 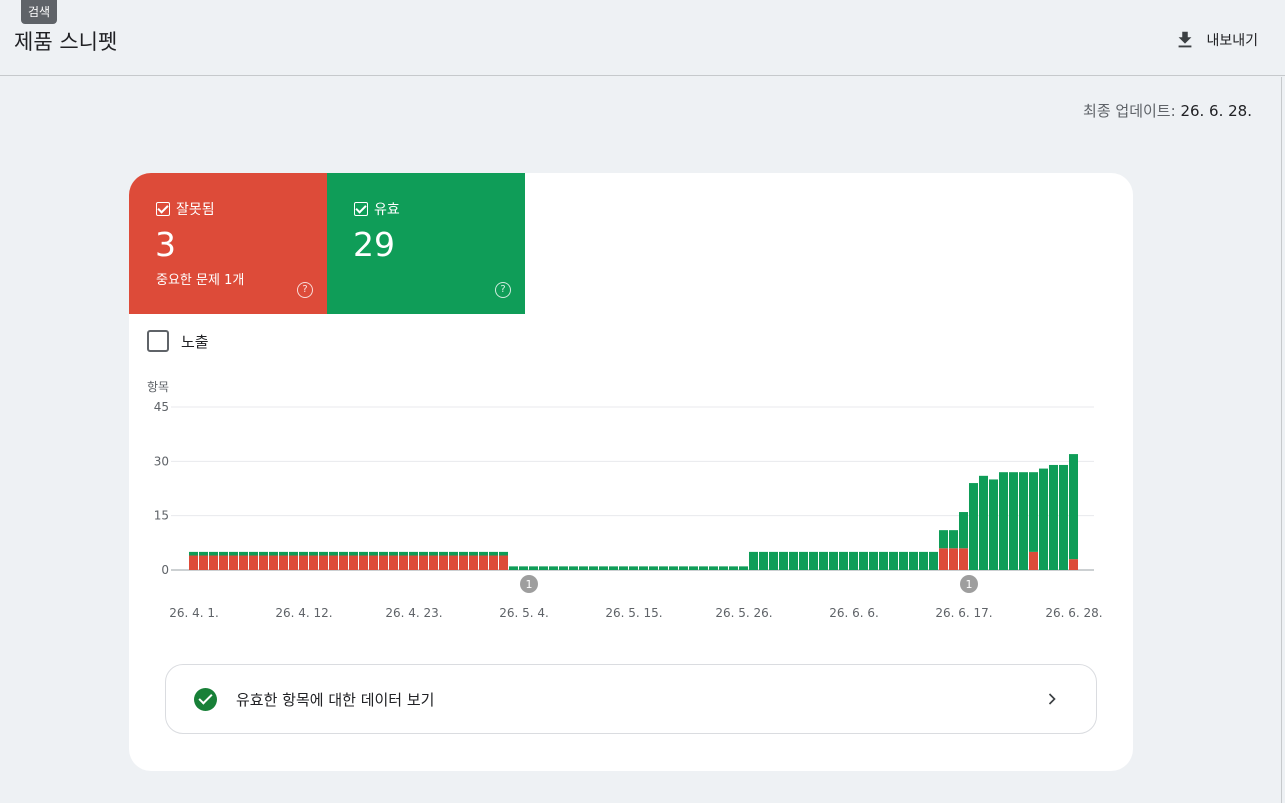 I want to click on impressions-toggle: 노출, so click(x=178, y=341).